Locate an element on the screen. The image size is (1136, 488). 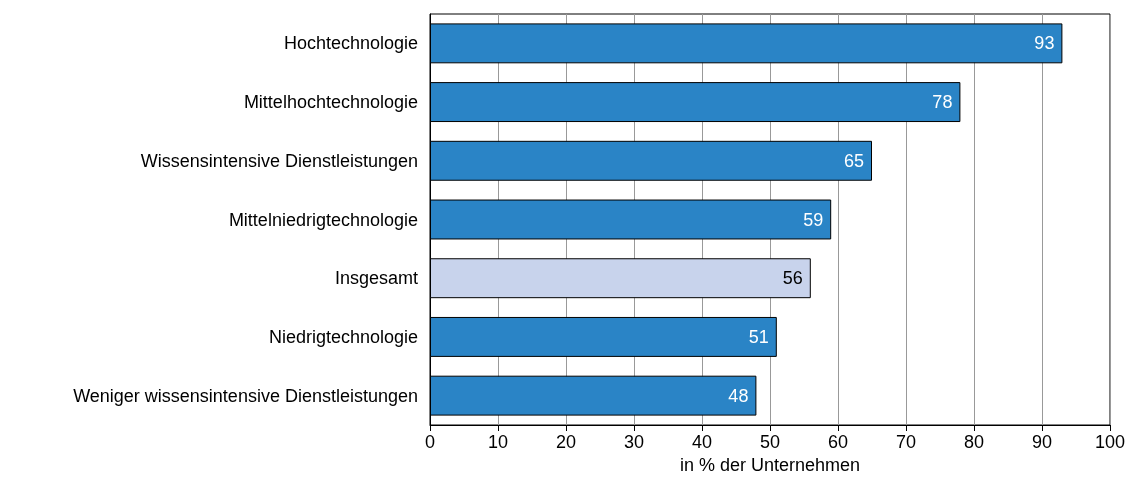
y-tick-label: Mittelniedrigtechnologie is located at coordinates (323, 219).